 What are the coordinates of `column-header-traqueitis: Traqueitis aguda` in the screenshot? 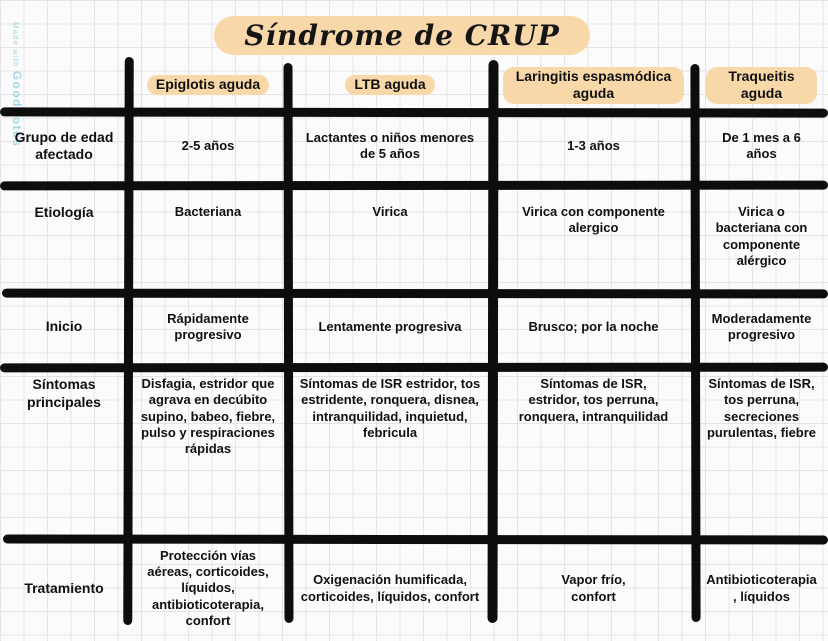 It's located at (761, 85).